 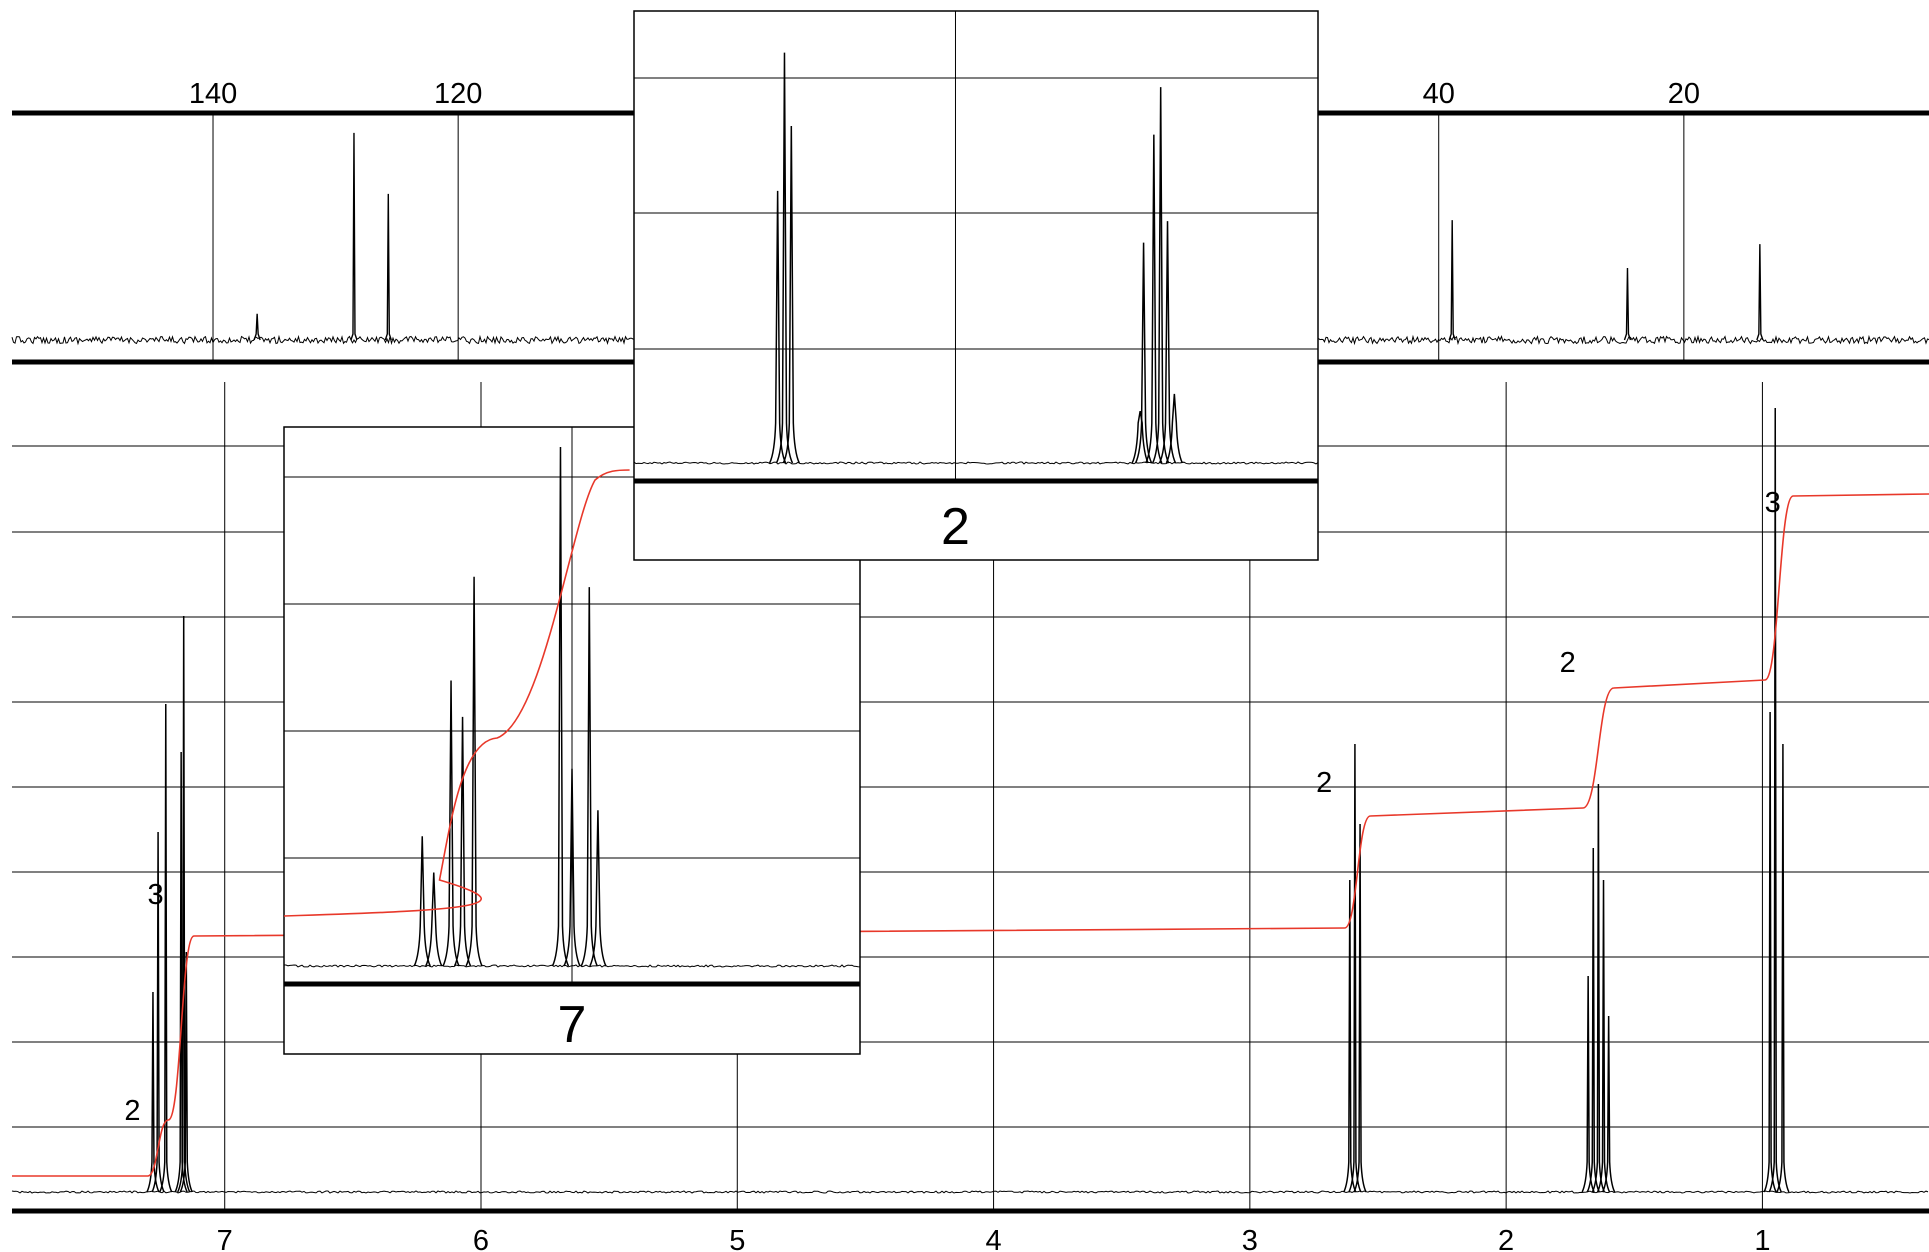 What do you see at coordinates (737, 1238) in the screenshot?
I see `h1-tick-label: 5` at bounding box center [737, 1238].